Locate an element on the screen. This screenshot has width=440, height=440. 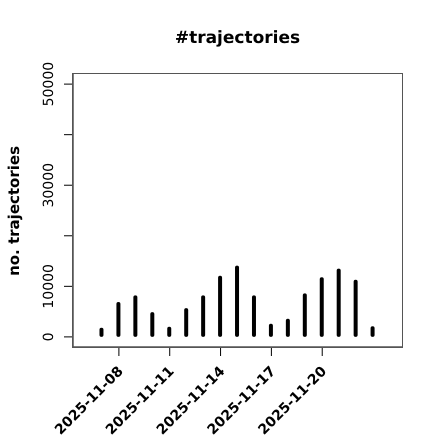
y-tick-label: 10000 is located at coordinates (49, 286).